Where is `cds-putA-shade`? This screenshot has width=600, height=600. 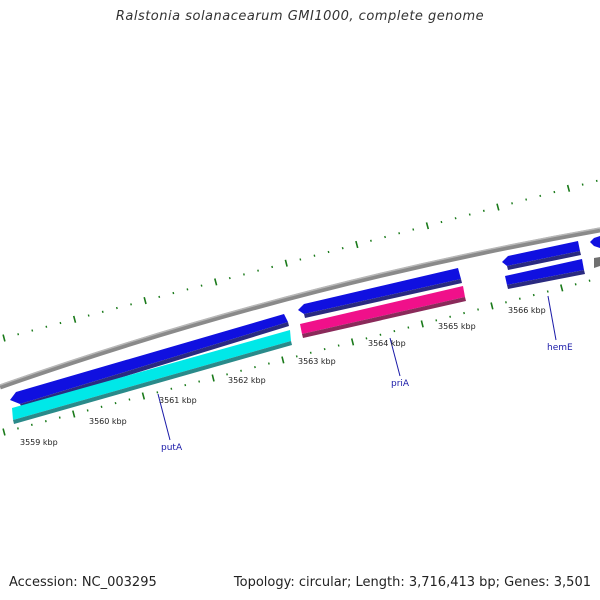
cds-putA-shade is located at coordinates (152, 382).